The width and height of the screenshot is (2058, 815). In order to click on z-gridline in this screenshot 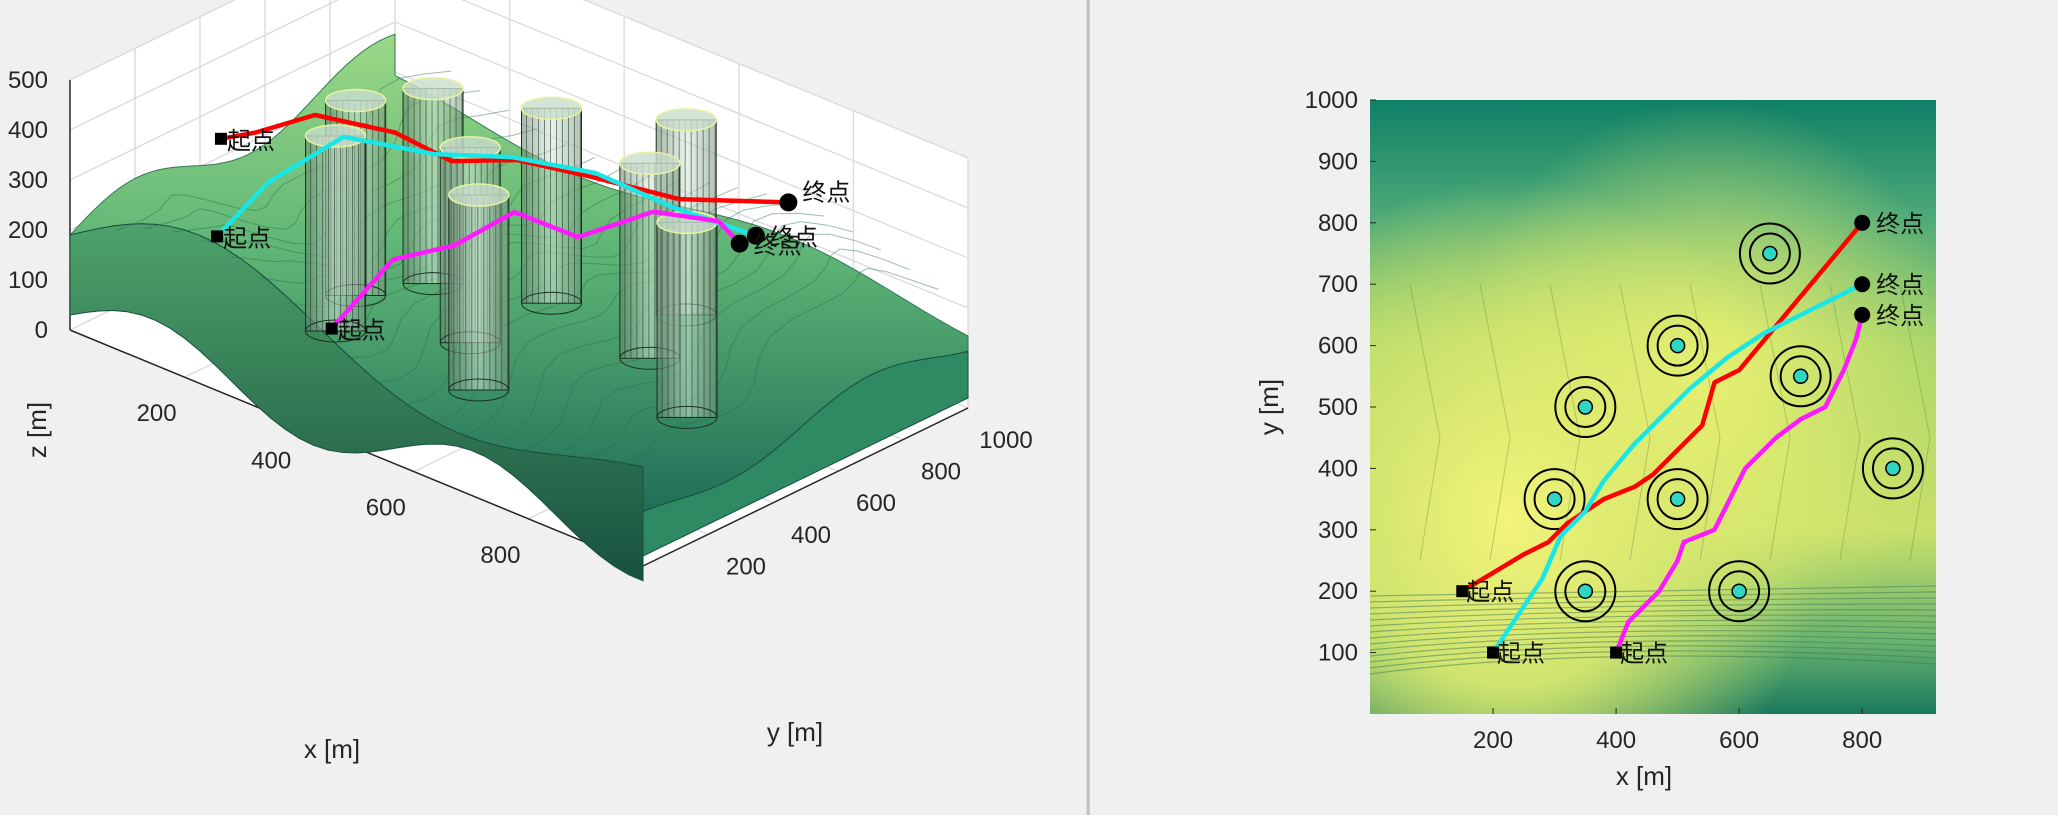, I will do `click(519, 79)`.